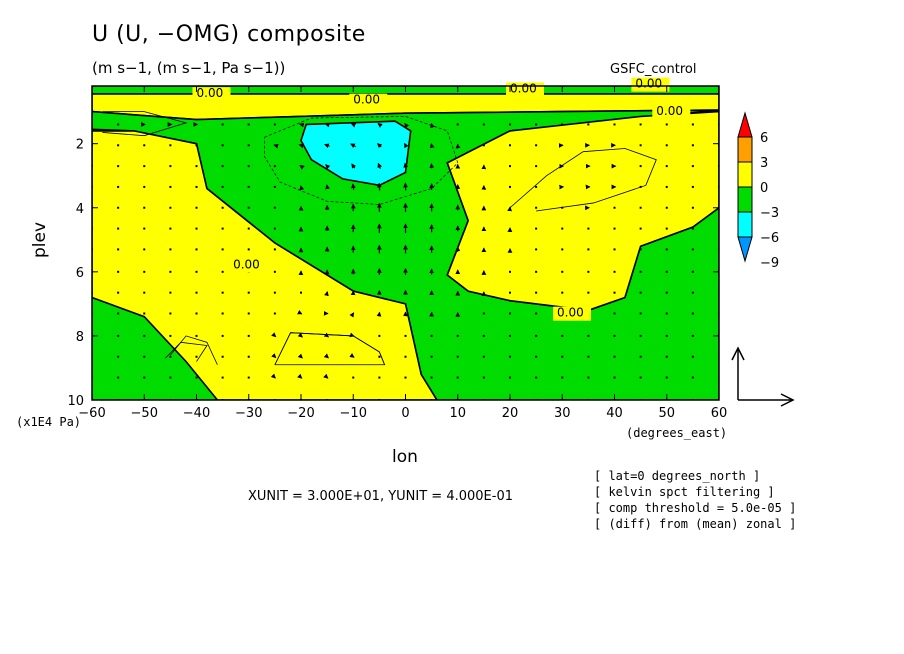  What do you see at coordinates (745, 149) in the screenshot?
I see `colorbar-segment` at bounding box center [745, 149].